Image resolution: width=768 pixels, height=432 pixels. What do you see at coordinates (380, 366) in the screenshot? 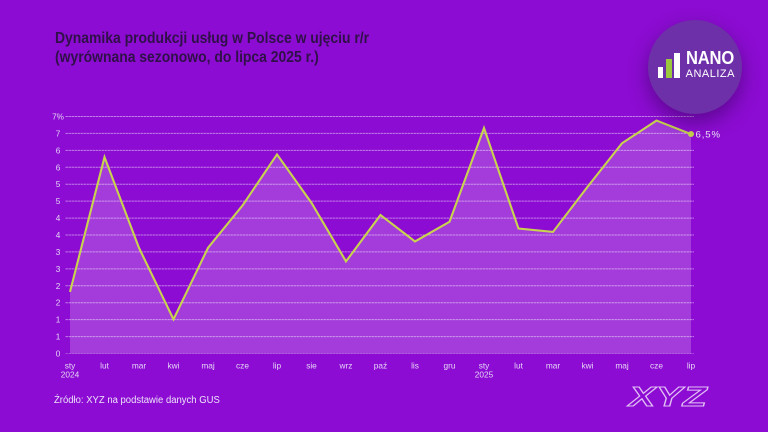
I see `svg-text: paź` at bounding box center [380, 366].